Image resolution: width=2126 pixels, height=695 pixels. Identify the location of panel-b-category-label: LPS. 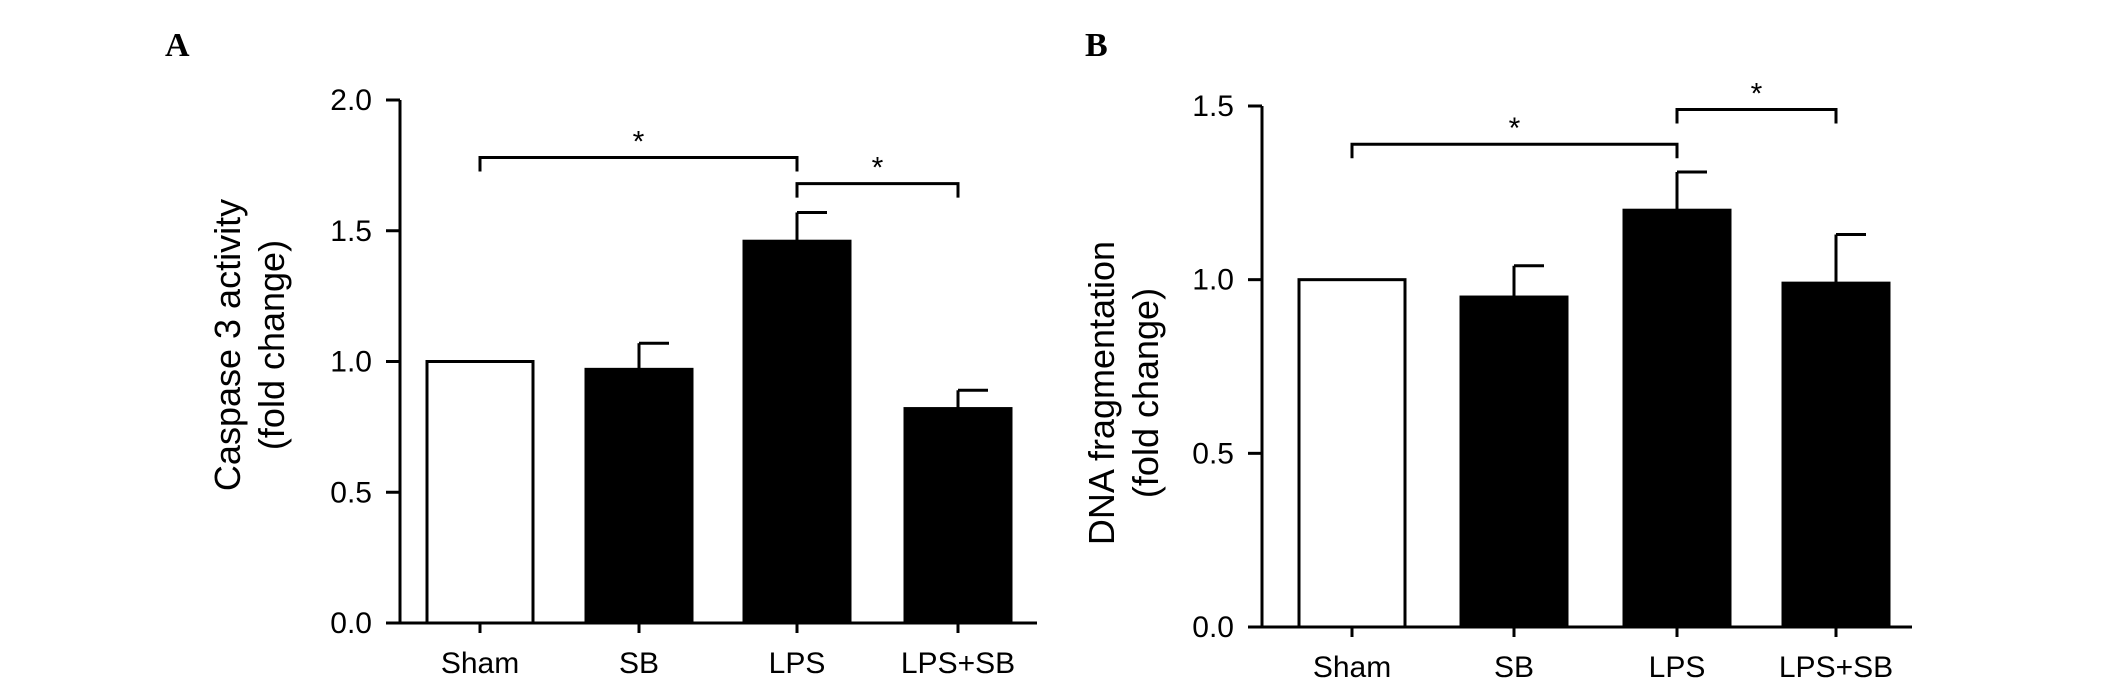
(1677, 667).